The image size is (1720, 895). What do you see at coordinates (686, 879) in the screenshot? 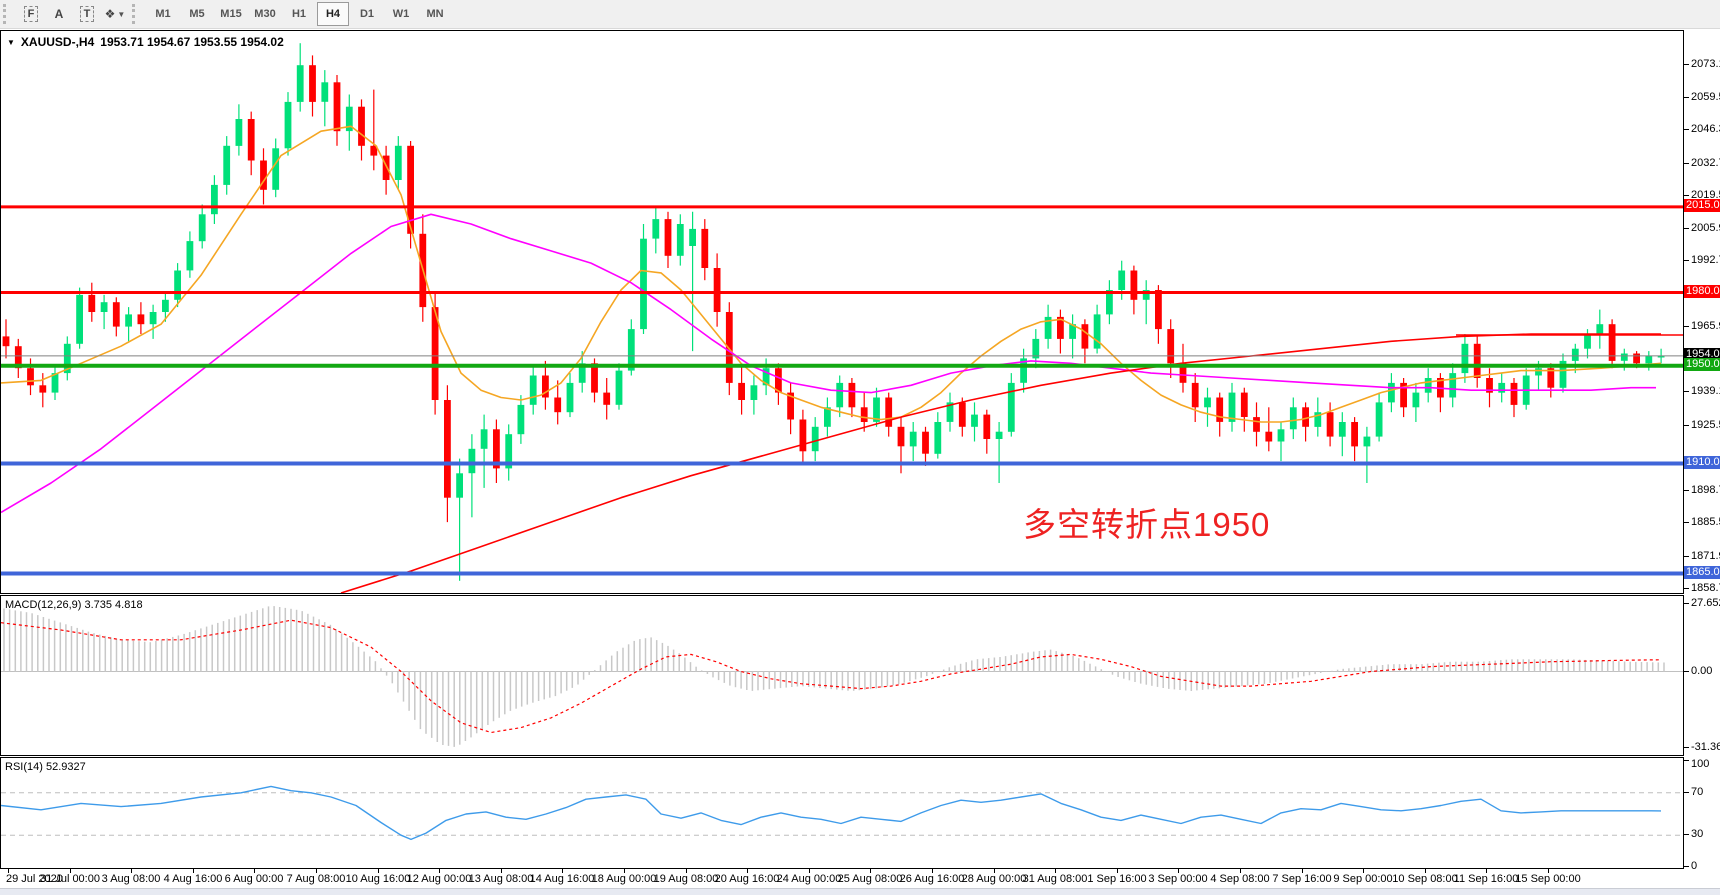
I see `time-tick-label: 19 Aug 08:00` at bounding box center [686, 879].